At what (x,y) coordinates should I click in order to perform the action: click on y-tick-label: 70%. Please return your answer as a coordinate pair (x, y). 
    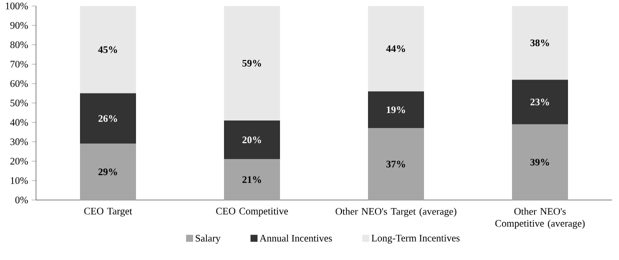
    Looking at the image, I should click on (19, 64).